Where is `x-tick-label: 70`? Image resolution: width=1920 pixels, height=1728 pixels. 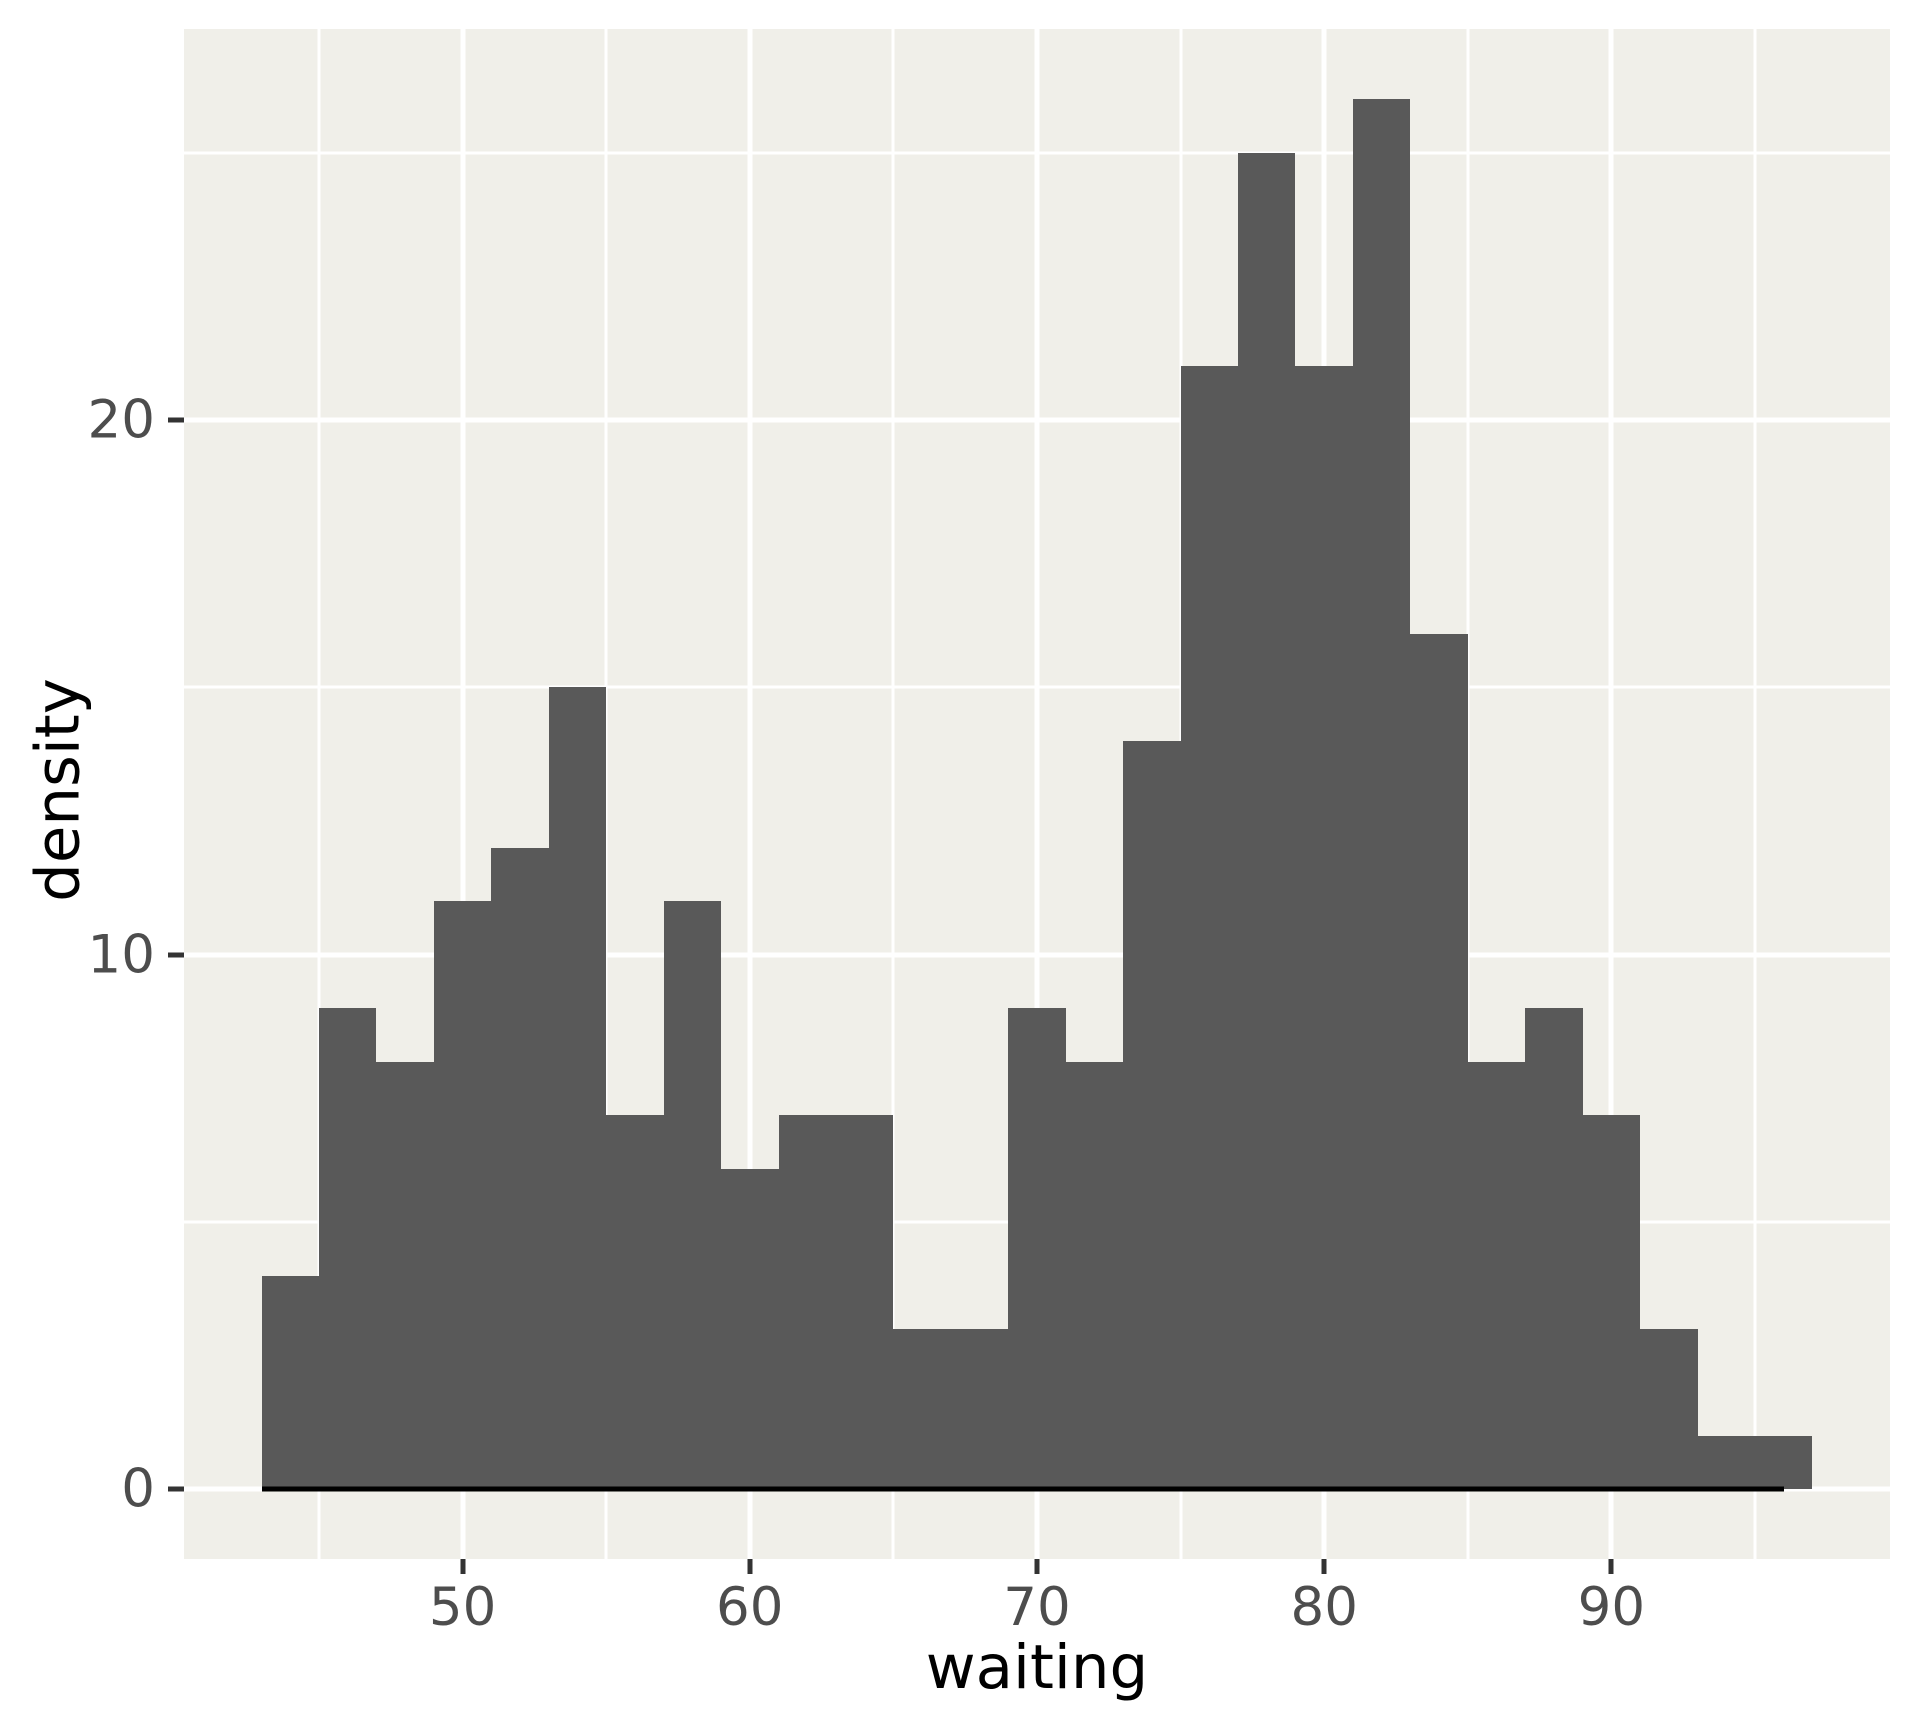 x-tick-label: 70 is located at coordinates (1037, 1607).